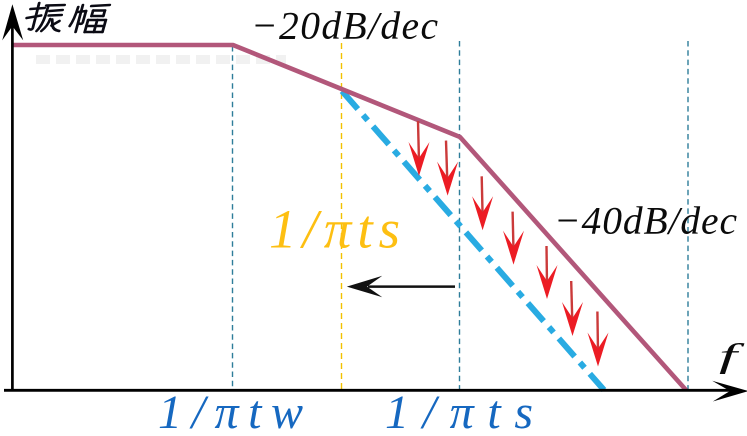 This screenshot has width=747, height=436. Describe the element at coordinates (230, 411) in the screenshot. I see `svg-text: 1/πtw` at that location.